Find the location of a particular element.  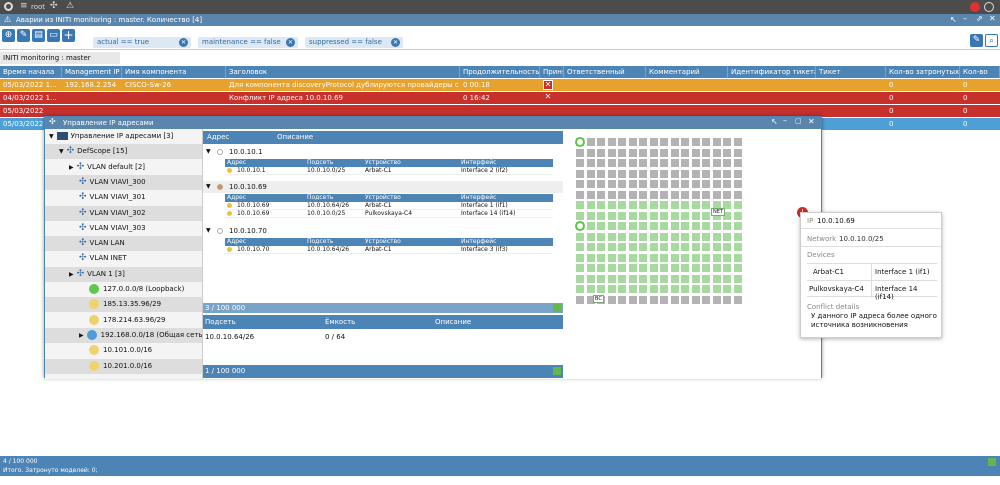

alarm-icon is located at coordinates (975, 7).